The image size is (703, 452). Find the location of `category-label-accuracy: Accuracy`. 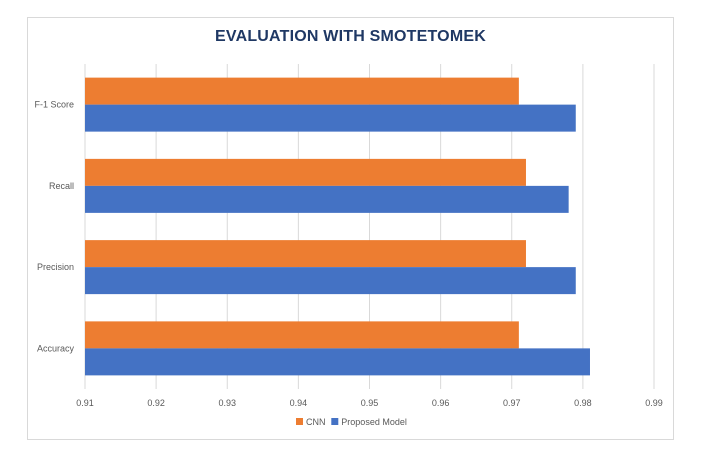

category-label-accuracy: Accuracy is located at coordinates (56, 348).